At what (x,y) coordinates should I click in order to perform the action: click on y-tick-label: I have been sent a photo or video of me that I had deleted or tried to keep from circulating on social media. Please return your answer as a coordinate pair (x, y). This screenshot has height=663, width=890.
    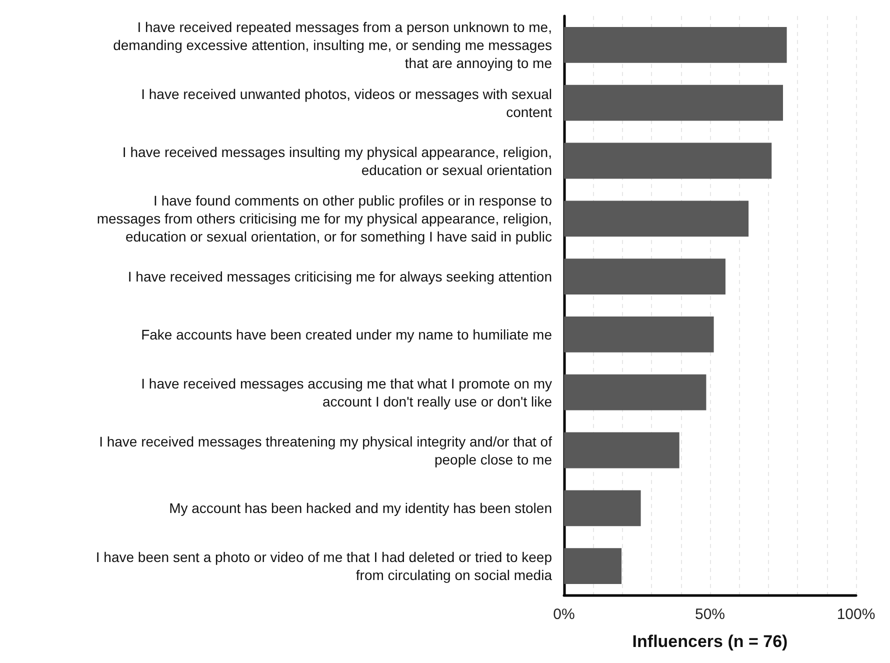
    Looking at the image, I should click on (324, 566).